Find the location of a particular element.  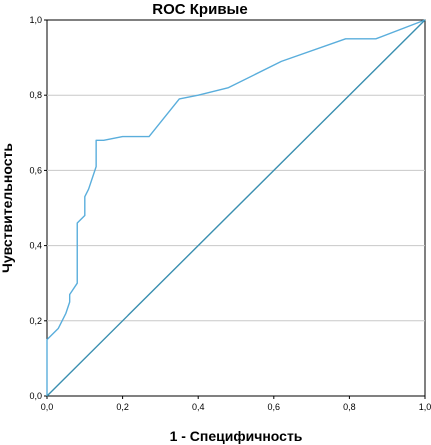

x-axis-label: 1 - Специфичность is located at coordinates (236, 436).